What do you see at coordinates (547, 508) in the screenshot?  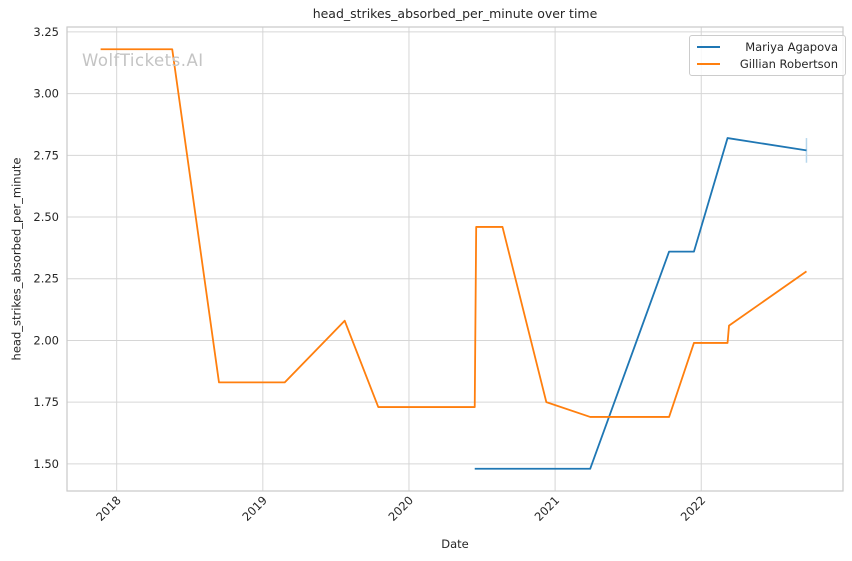 I see `x-tick-label: 2021` at bounding box center [547, 508].